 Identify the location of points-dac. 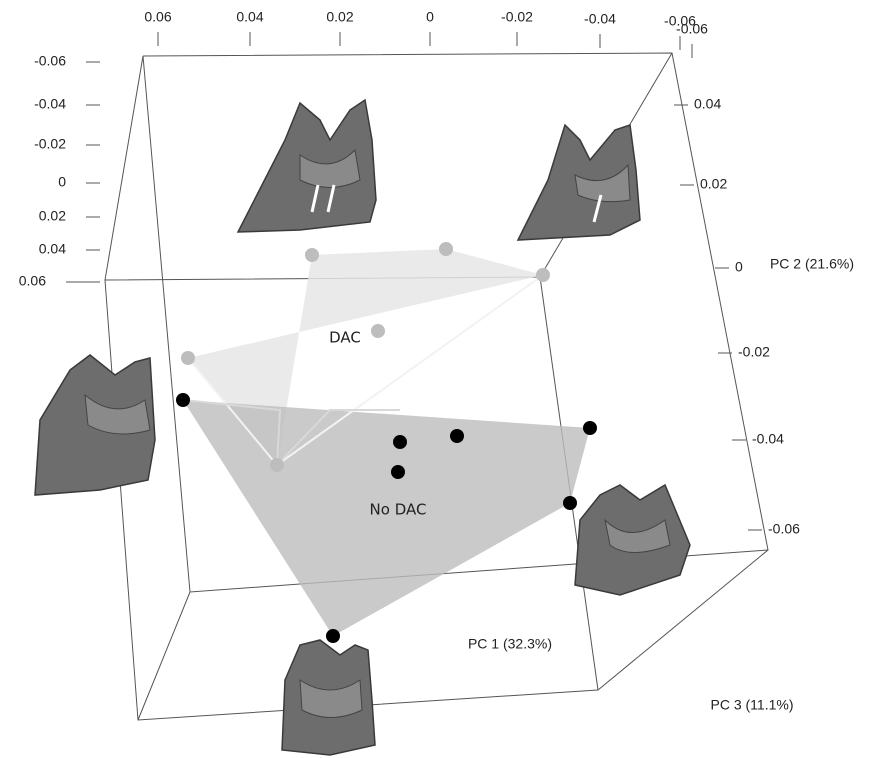
(365, 357).